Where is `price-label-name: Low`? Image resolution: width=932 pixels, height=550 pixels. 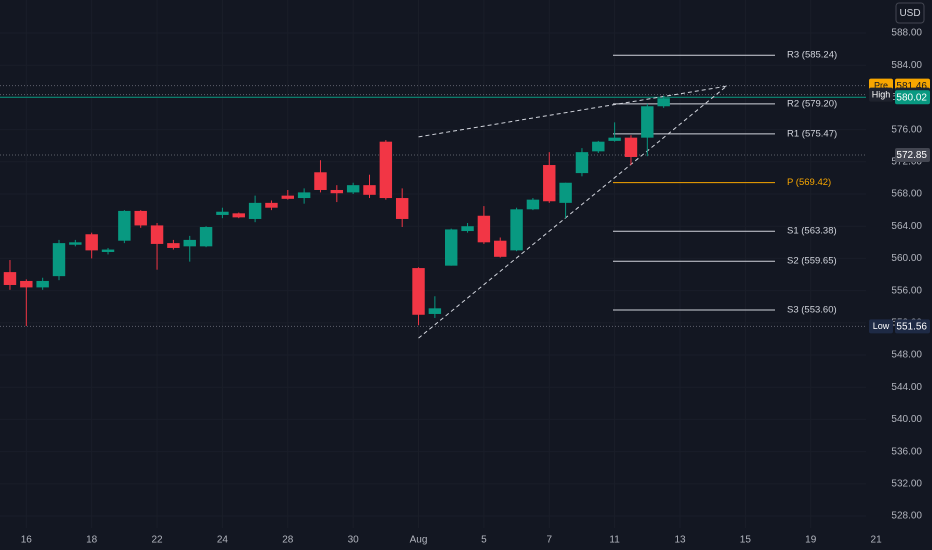
price-label-name: Low is located at coordinates (881, 326).